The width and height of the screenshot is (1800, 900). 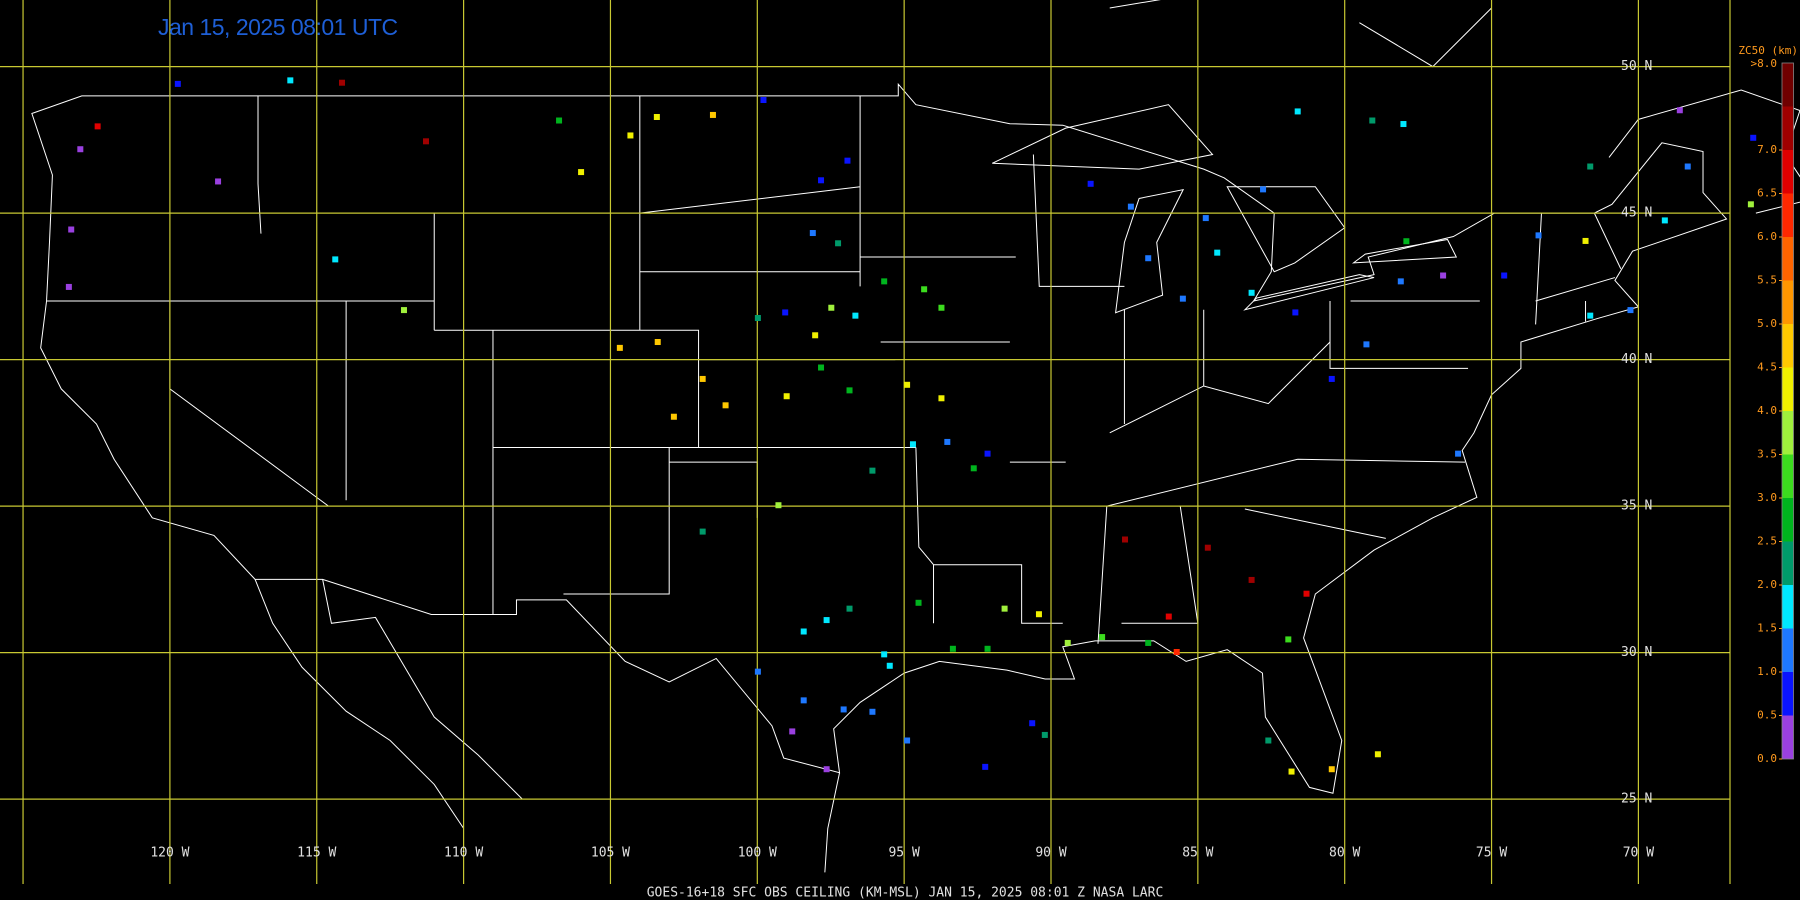 What do you see at coordinates (1767, 367) in the screenshot?
I see `colorbar-label: 4.5` at bounding box center [1767, 367].